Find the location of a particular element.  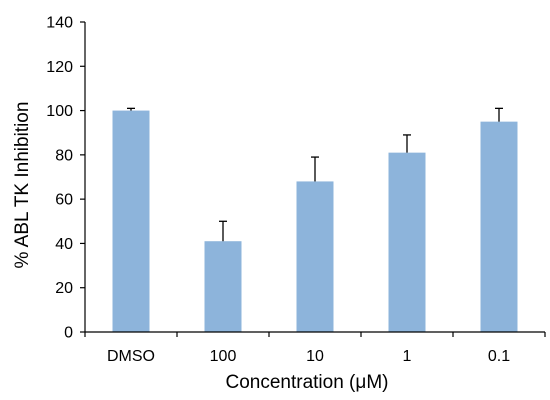

x-ticks-layer: DMSO 100 10 1 0.1 is located at coordinates (315, 348).